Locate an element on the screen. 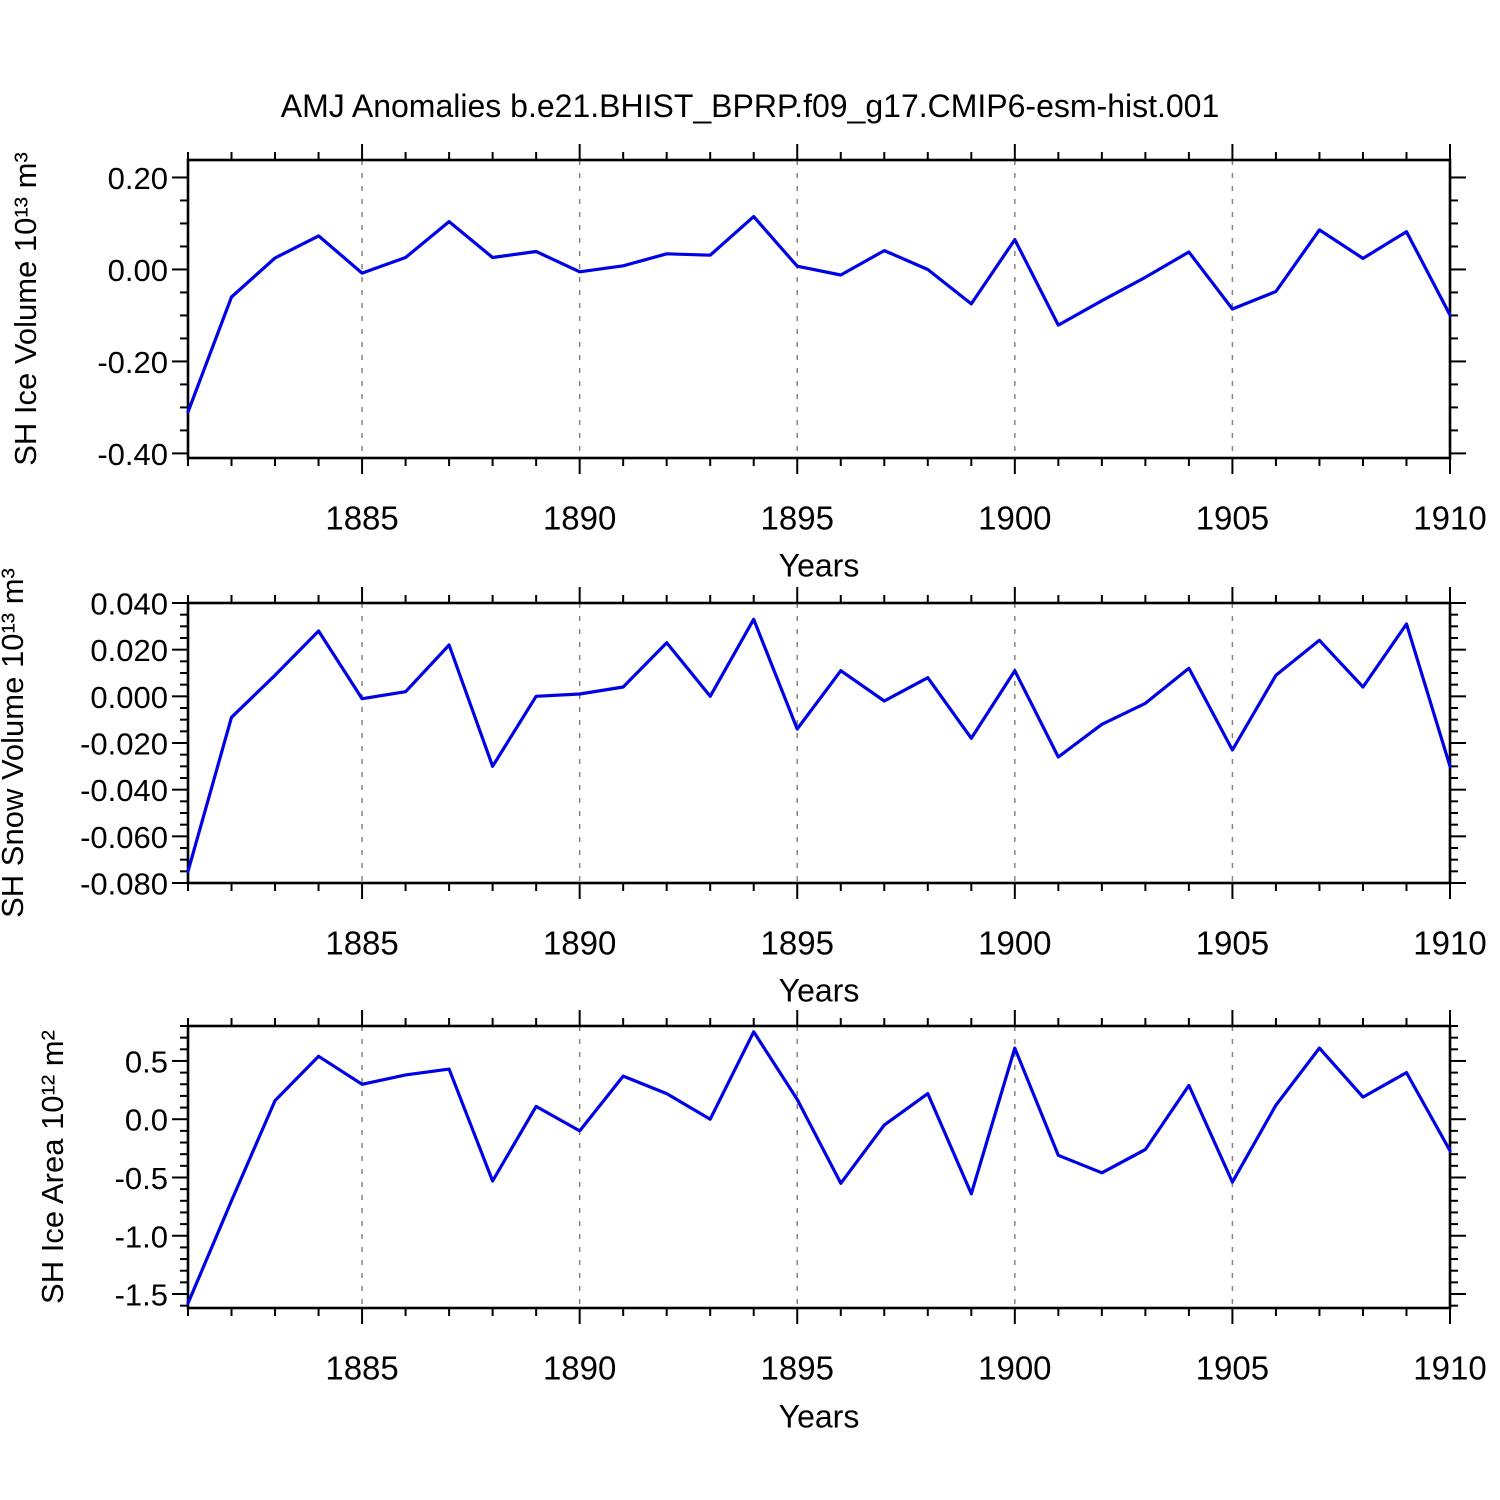 This screenshot has width=1500, height=1500. y-tick-label: 0.000 is located at coordinates (129, 697).